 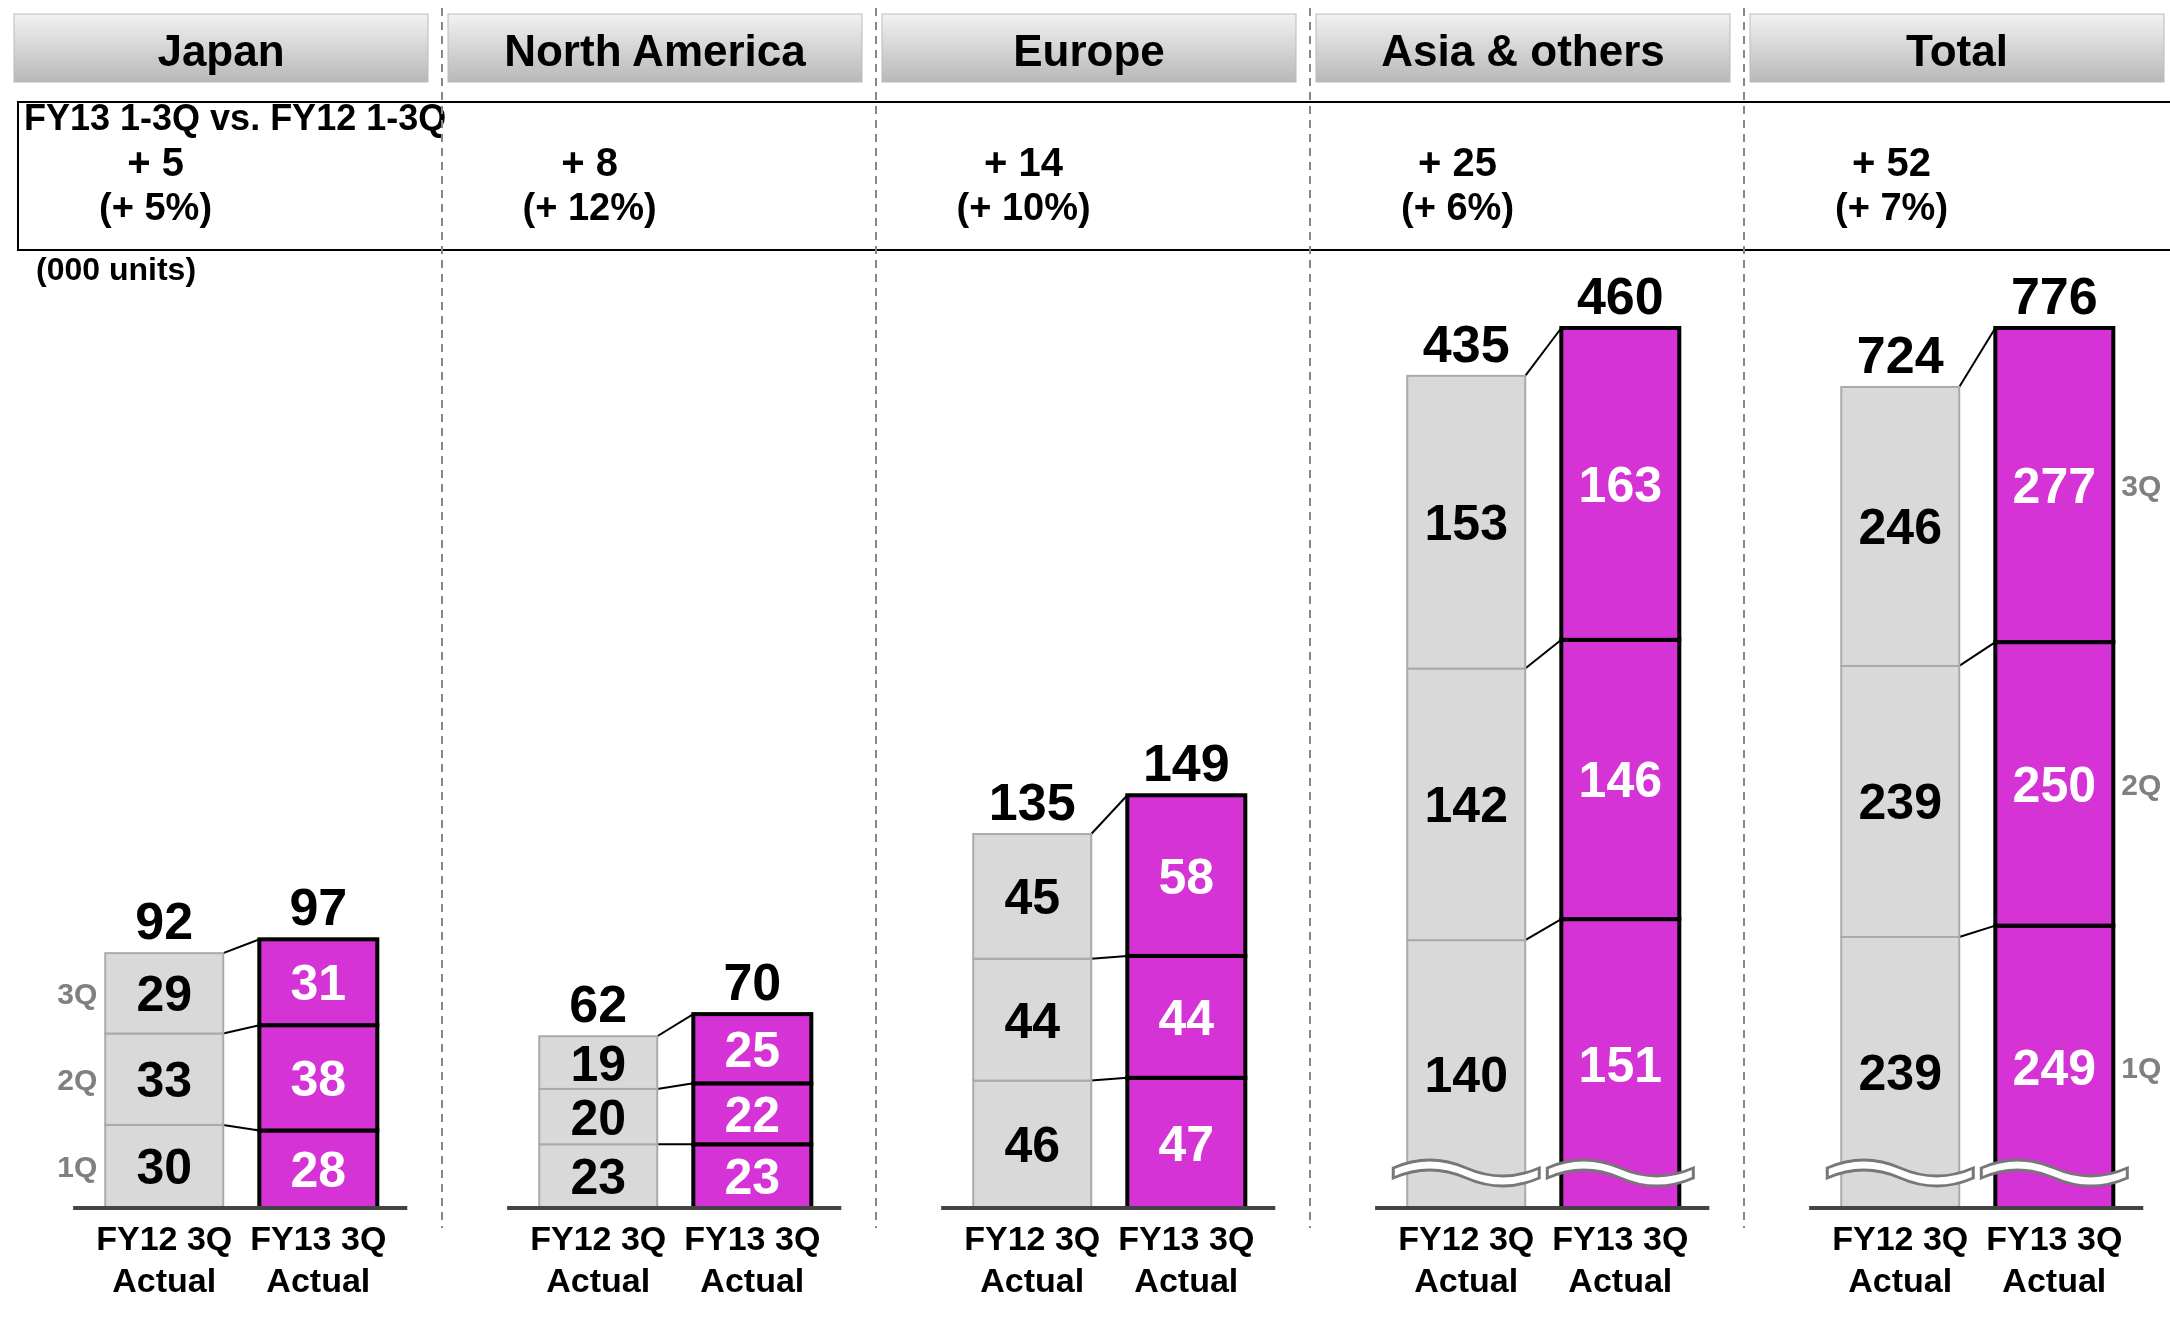 I want to click on data-label: 246, so click(x=1900, y=527).